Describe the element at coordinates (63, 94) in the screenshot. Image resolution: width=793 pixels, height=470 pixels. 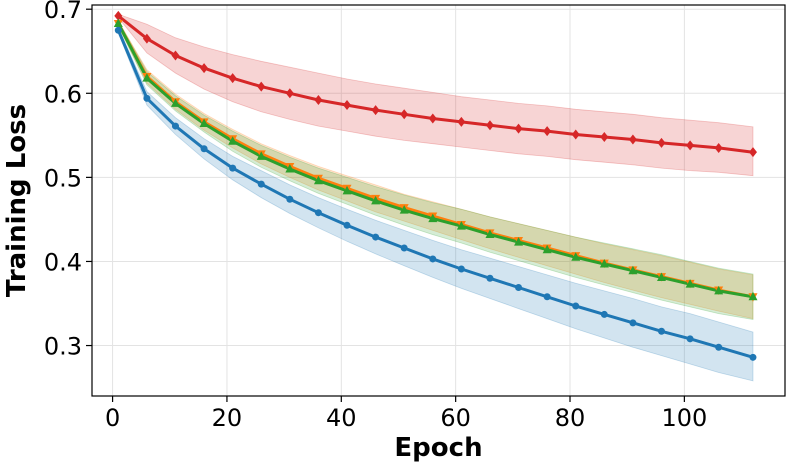
I see `y-tick-label: 0.6` at that location.